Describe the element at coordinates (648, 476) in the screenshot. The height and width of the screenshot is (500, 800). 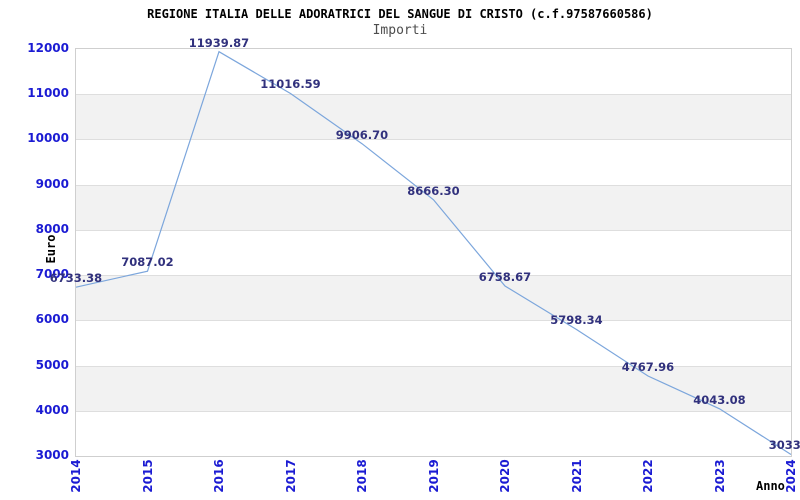
I see `x-tick-label: 2022` at that location.